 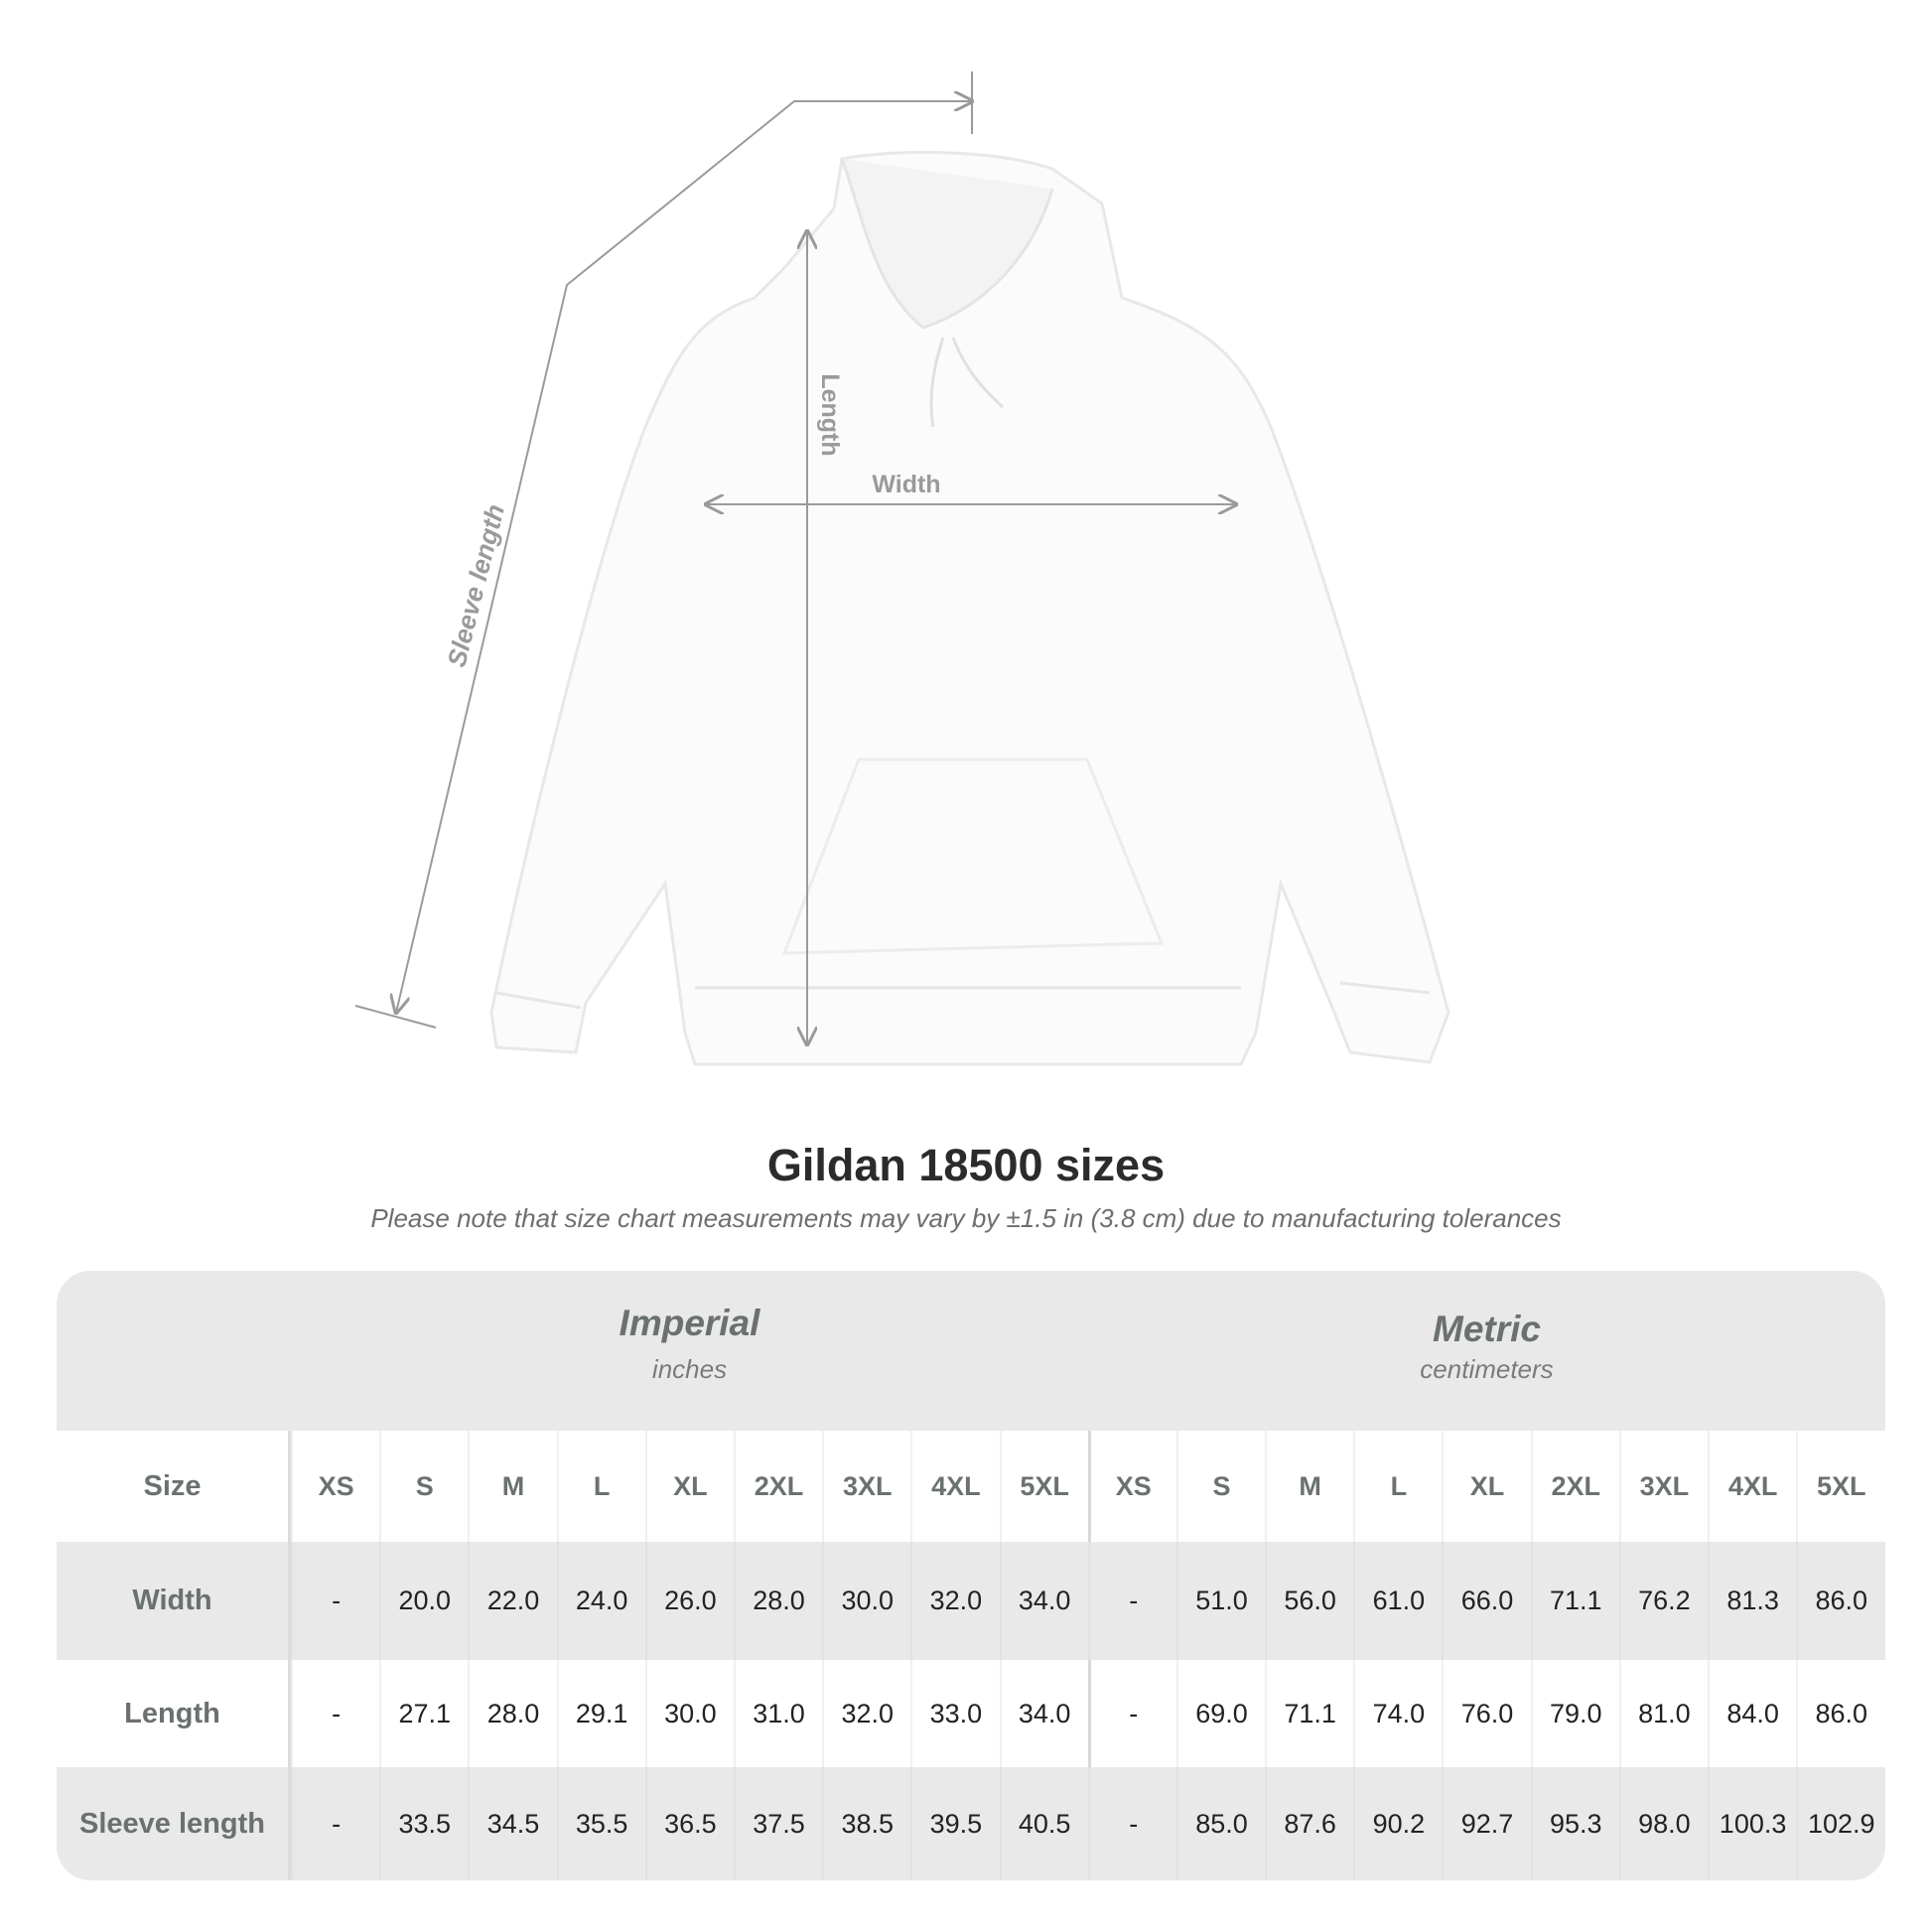 What do you see at coordinates (174, 1486) in the screenshot?
I see `size-header-label: Size` at bounding box center [174, 1486].